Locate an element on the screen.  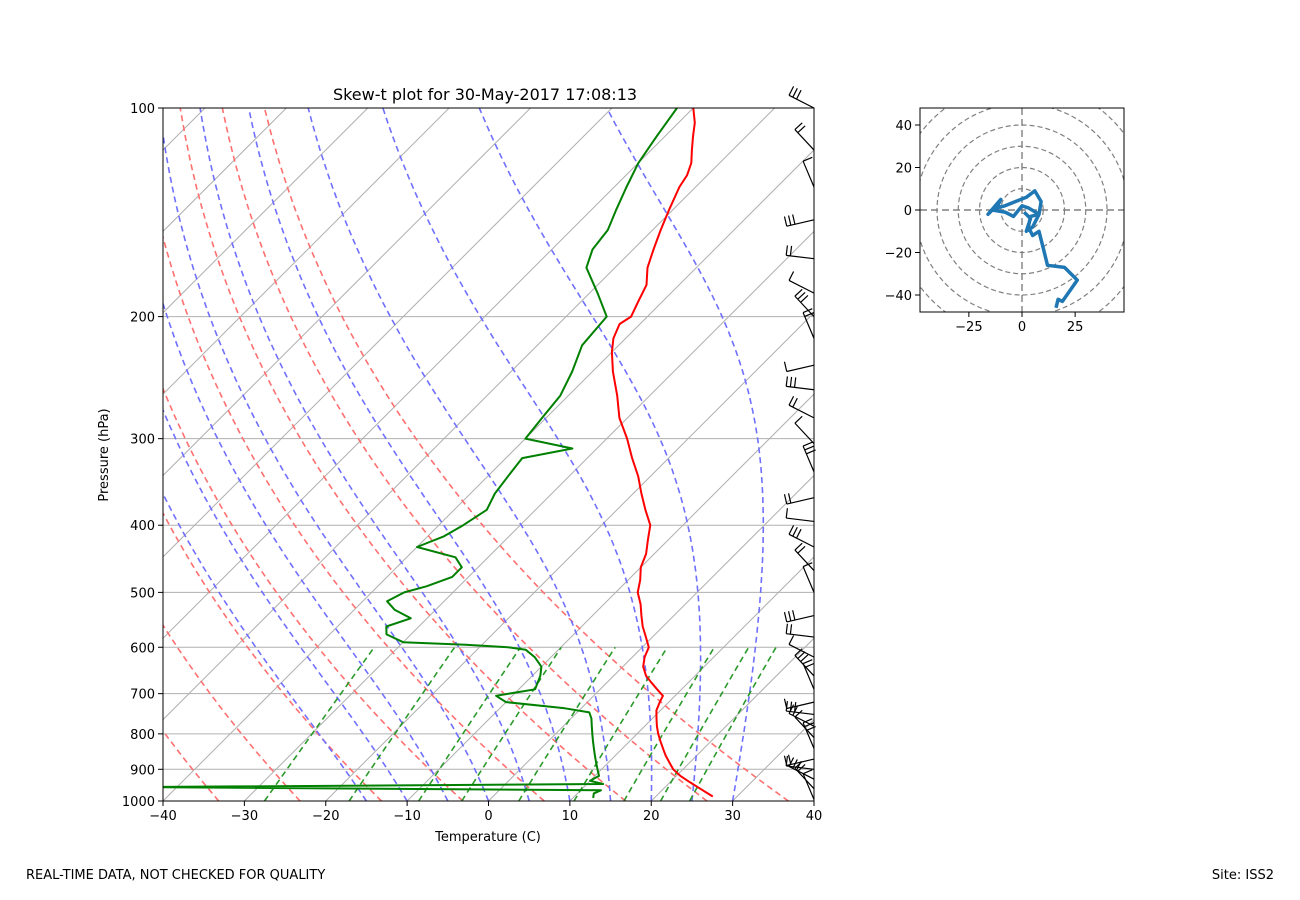
x-tick-label: 40 is located at coordinates (814, 816).